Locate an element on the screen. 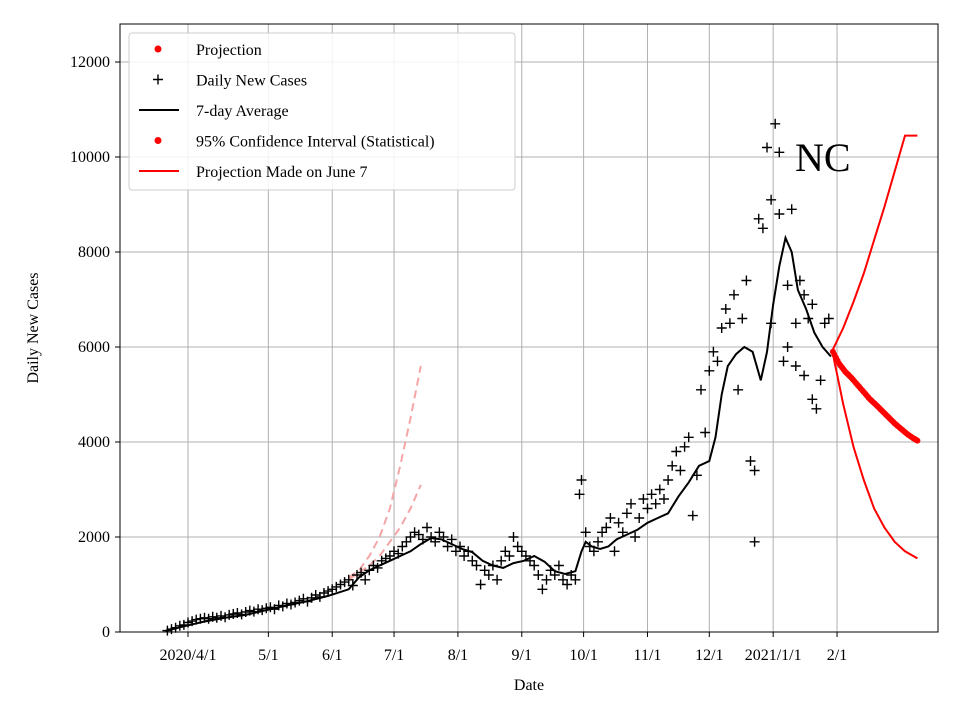 Image resolution: width=960 pixels, height=720 pixels. y-tick-label: 8000 is located at coordinates (94, 252).